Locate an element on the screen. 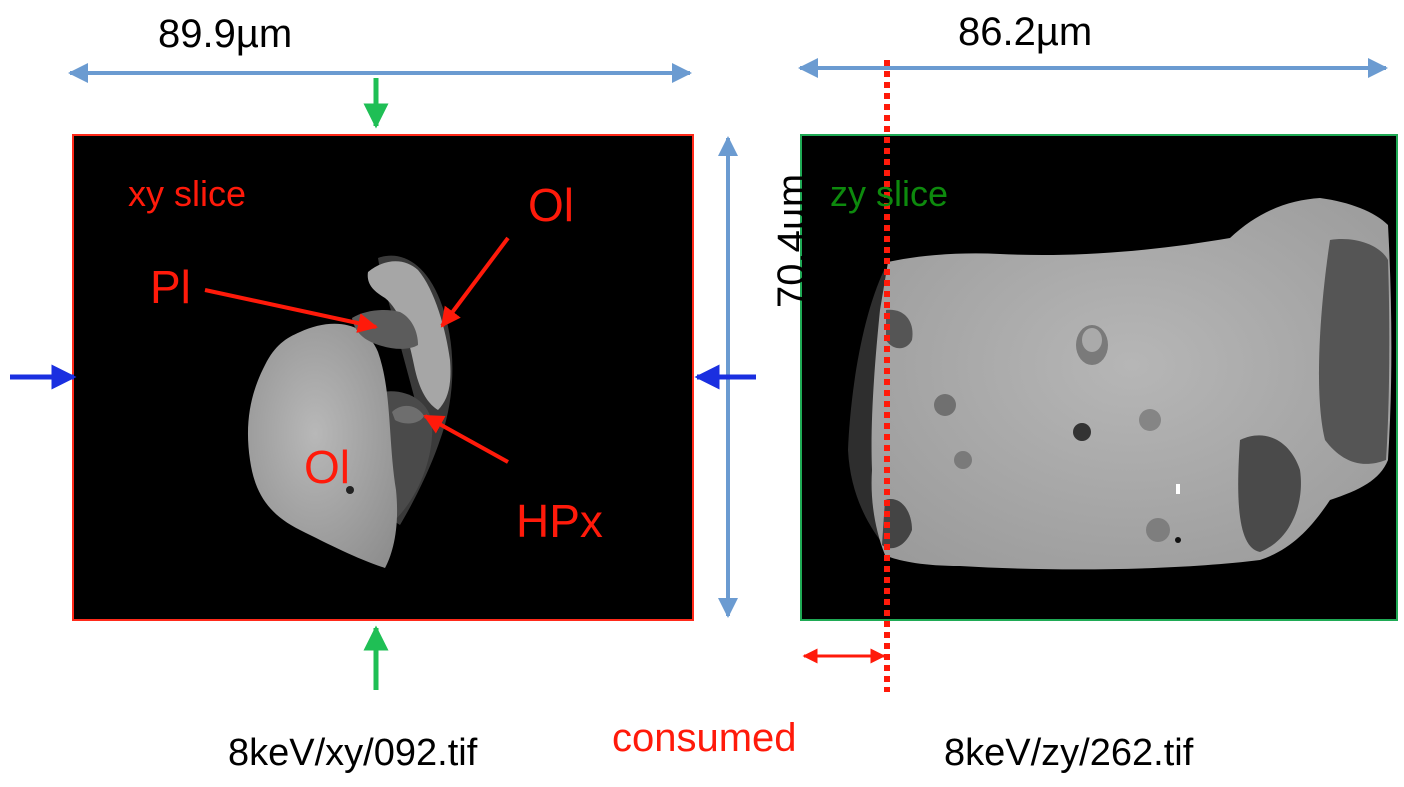  zy-width-label: 86.2µm is located at coordinates (1025, 32).